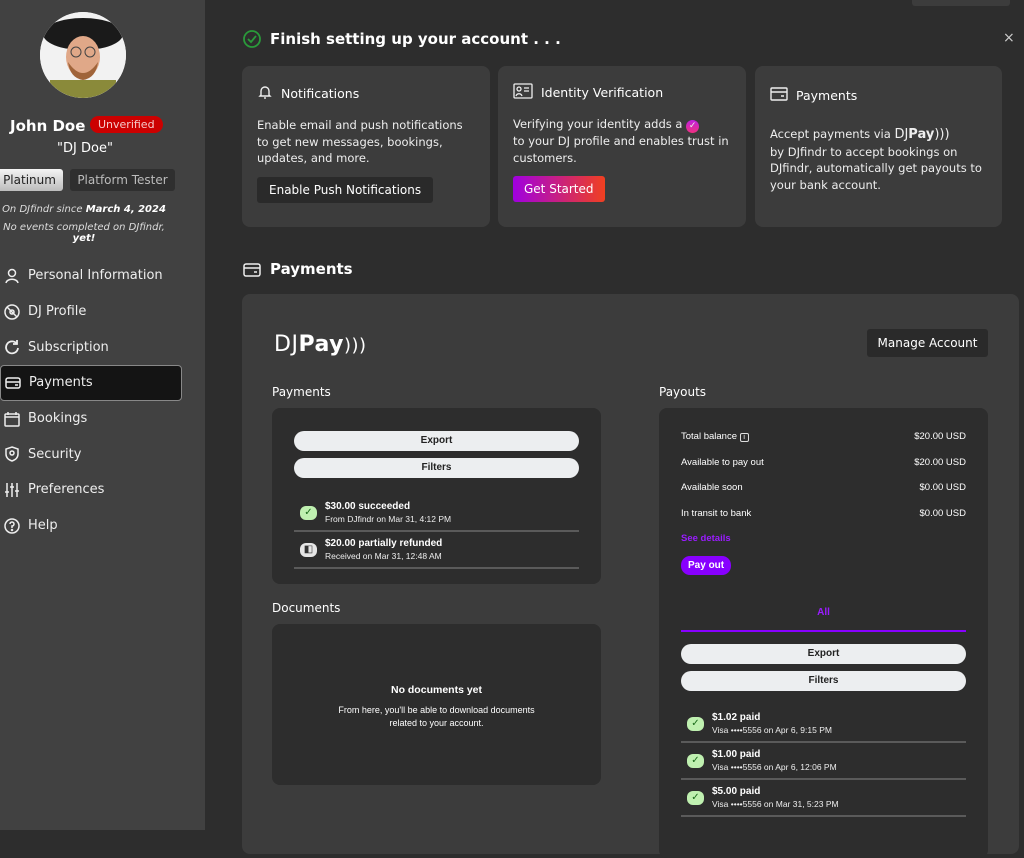 This screenshot has height=858, width=1024. Describe the element at coordinates (706, 566) in the screenshot. I see `pay-out-button: Pay out` at that location.